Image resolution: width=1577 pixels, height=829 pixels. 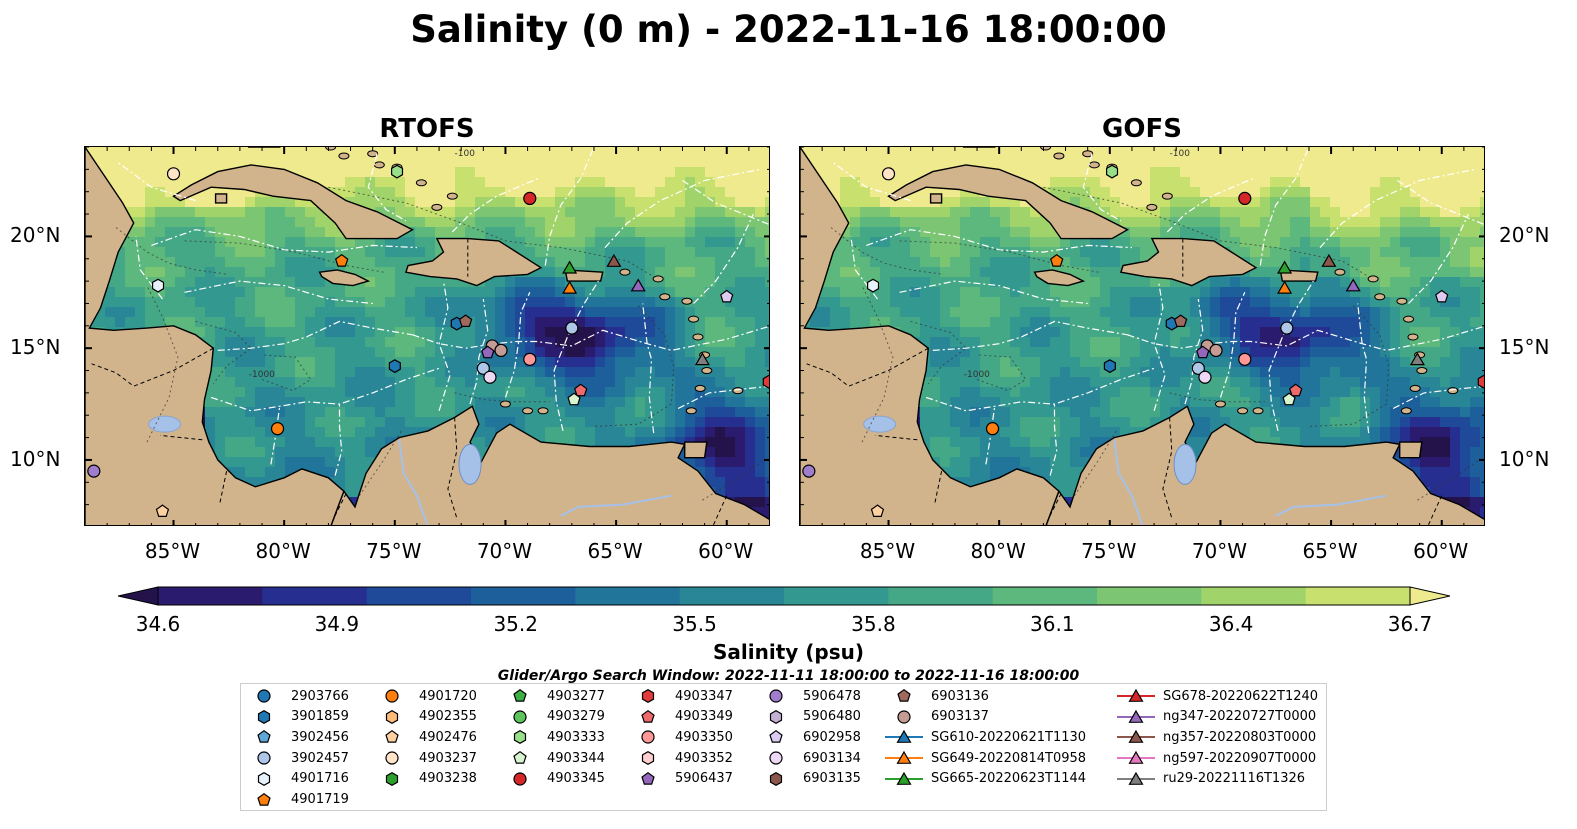 I want to click on legend-item: 4903349, so click(x=679, y=717).